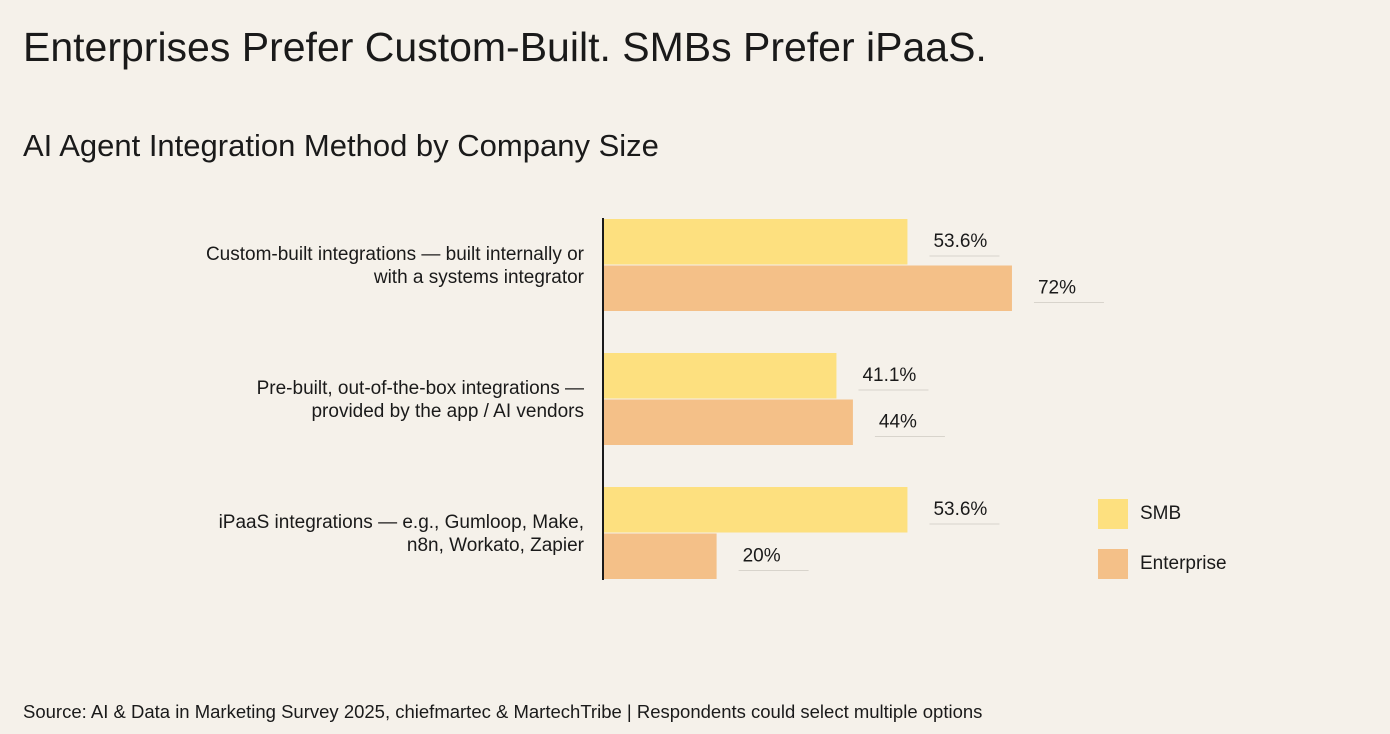  What do you see at coordinates (1160, 513) in the screenshot?
I see `legend-label: SMB` at bounding box center [1160, 513].